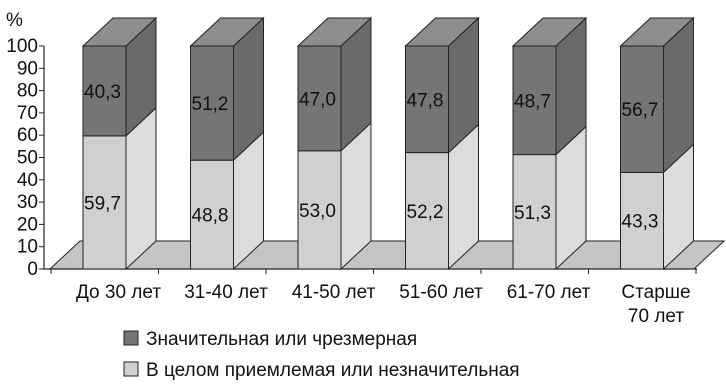 This screenshot has height=384, width=726. What do you see at coordinates (27, 224) in the screenshot?
I see `y-tick-label: 20` at bounding box center [27, 224].